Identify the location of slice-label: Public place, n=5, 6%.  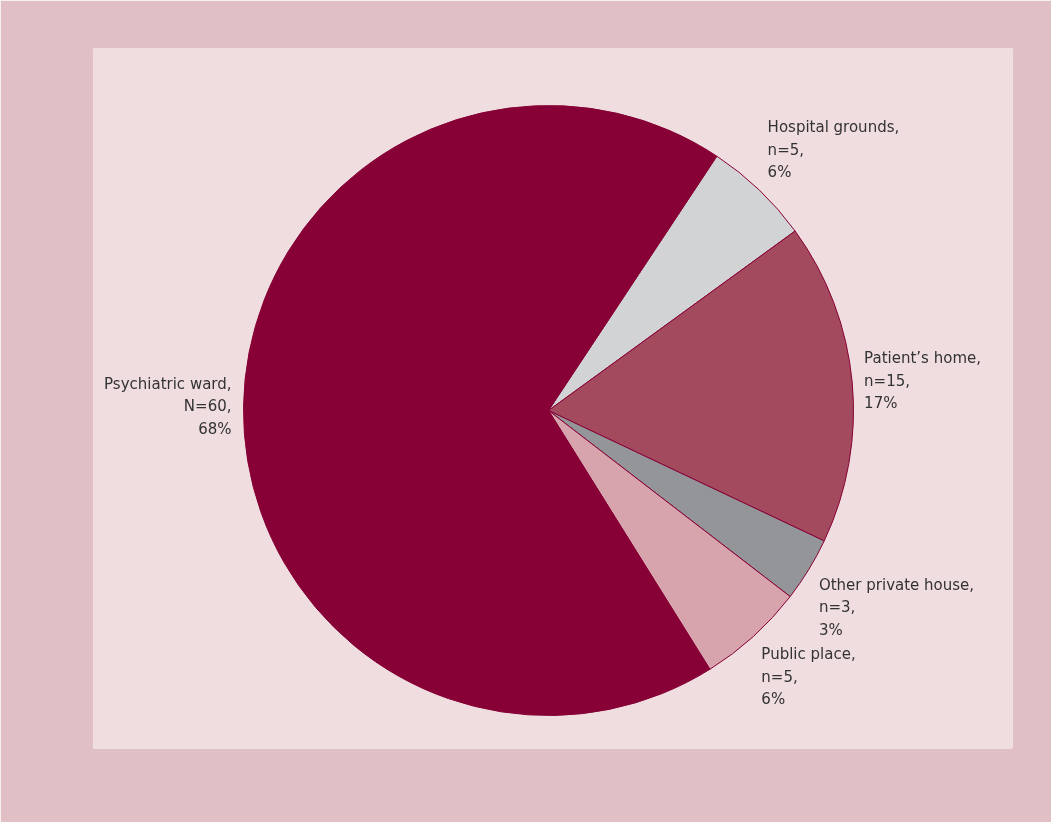
(808, 677).